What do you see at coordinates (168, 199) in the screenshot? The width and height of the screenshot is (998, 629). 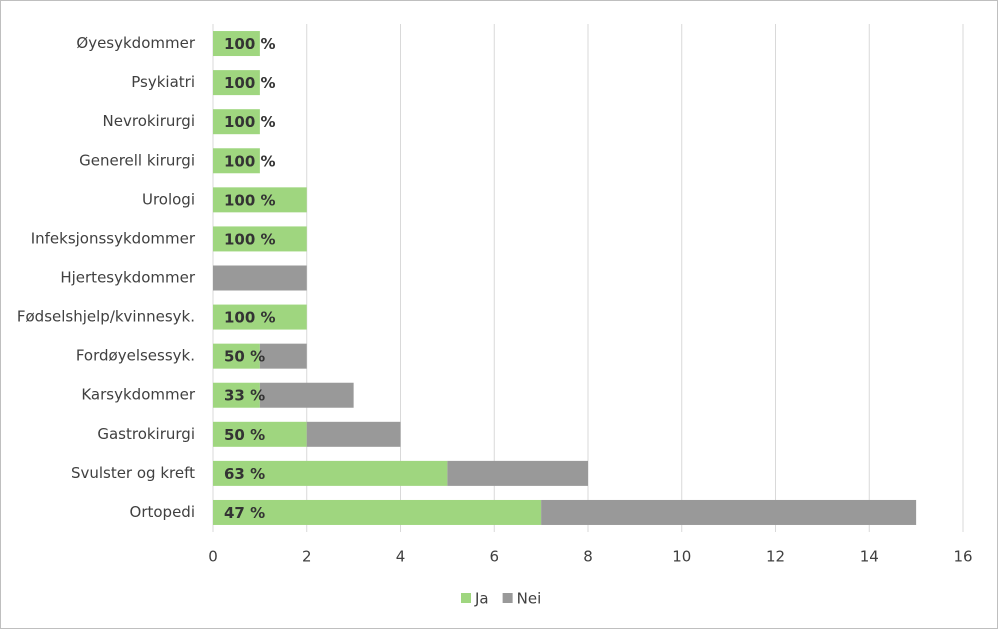 I see `y-tick-label: Urologi` at bounding box center [168, 199].